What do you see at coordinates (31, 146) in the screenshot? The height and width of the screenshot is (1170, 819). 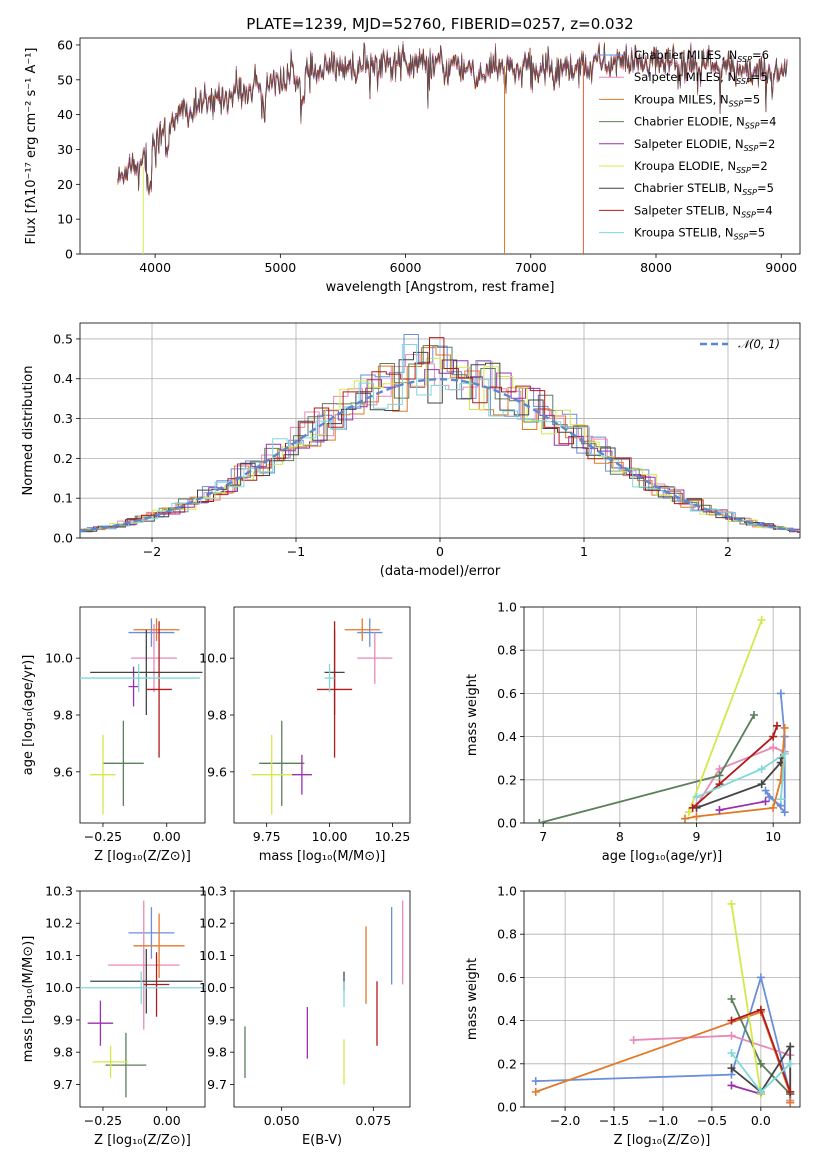 I see `y-axis-label: Flux [fλ10⁻¹⁷ erg cm⁻² s⁻¹ A⁻¹]` at bounding box center [31, 146].